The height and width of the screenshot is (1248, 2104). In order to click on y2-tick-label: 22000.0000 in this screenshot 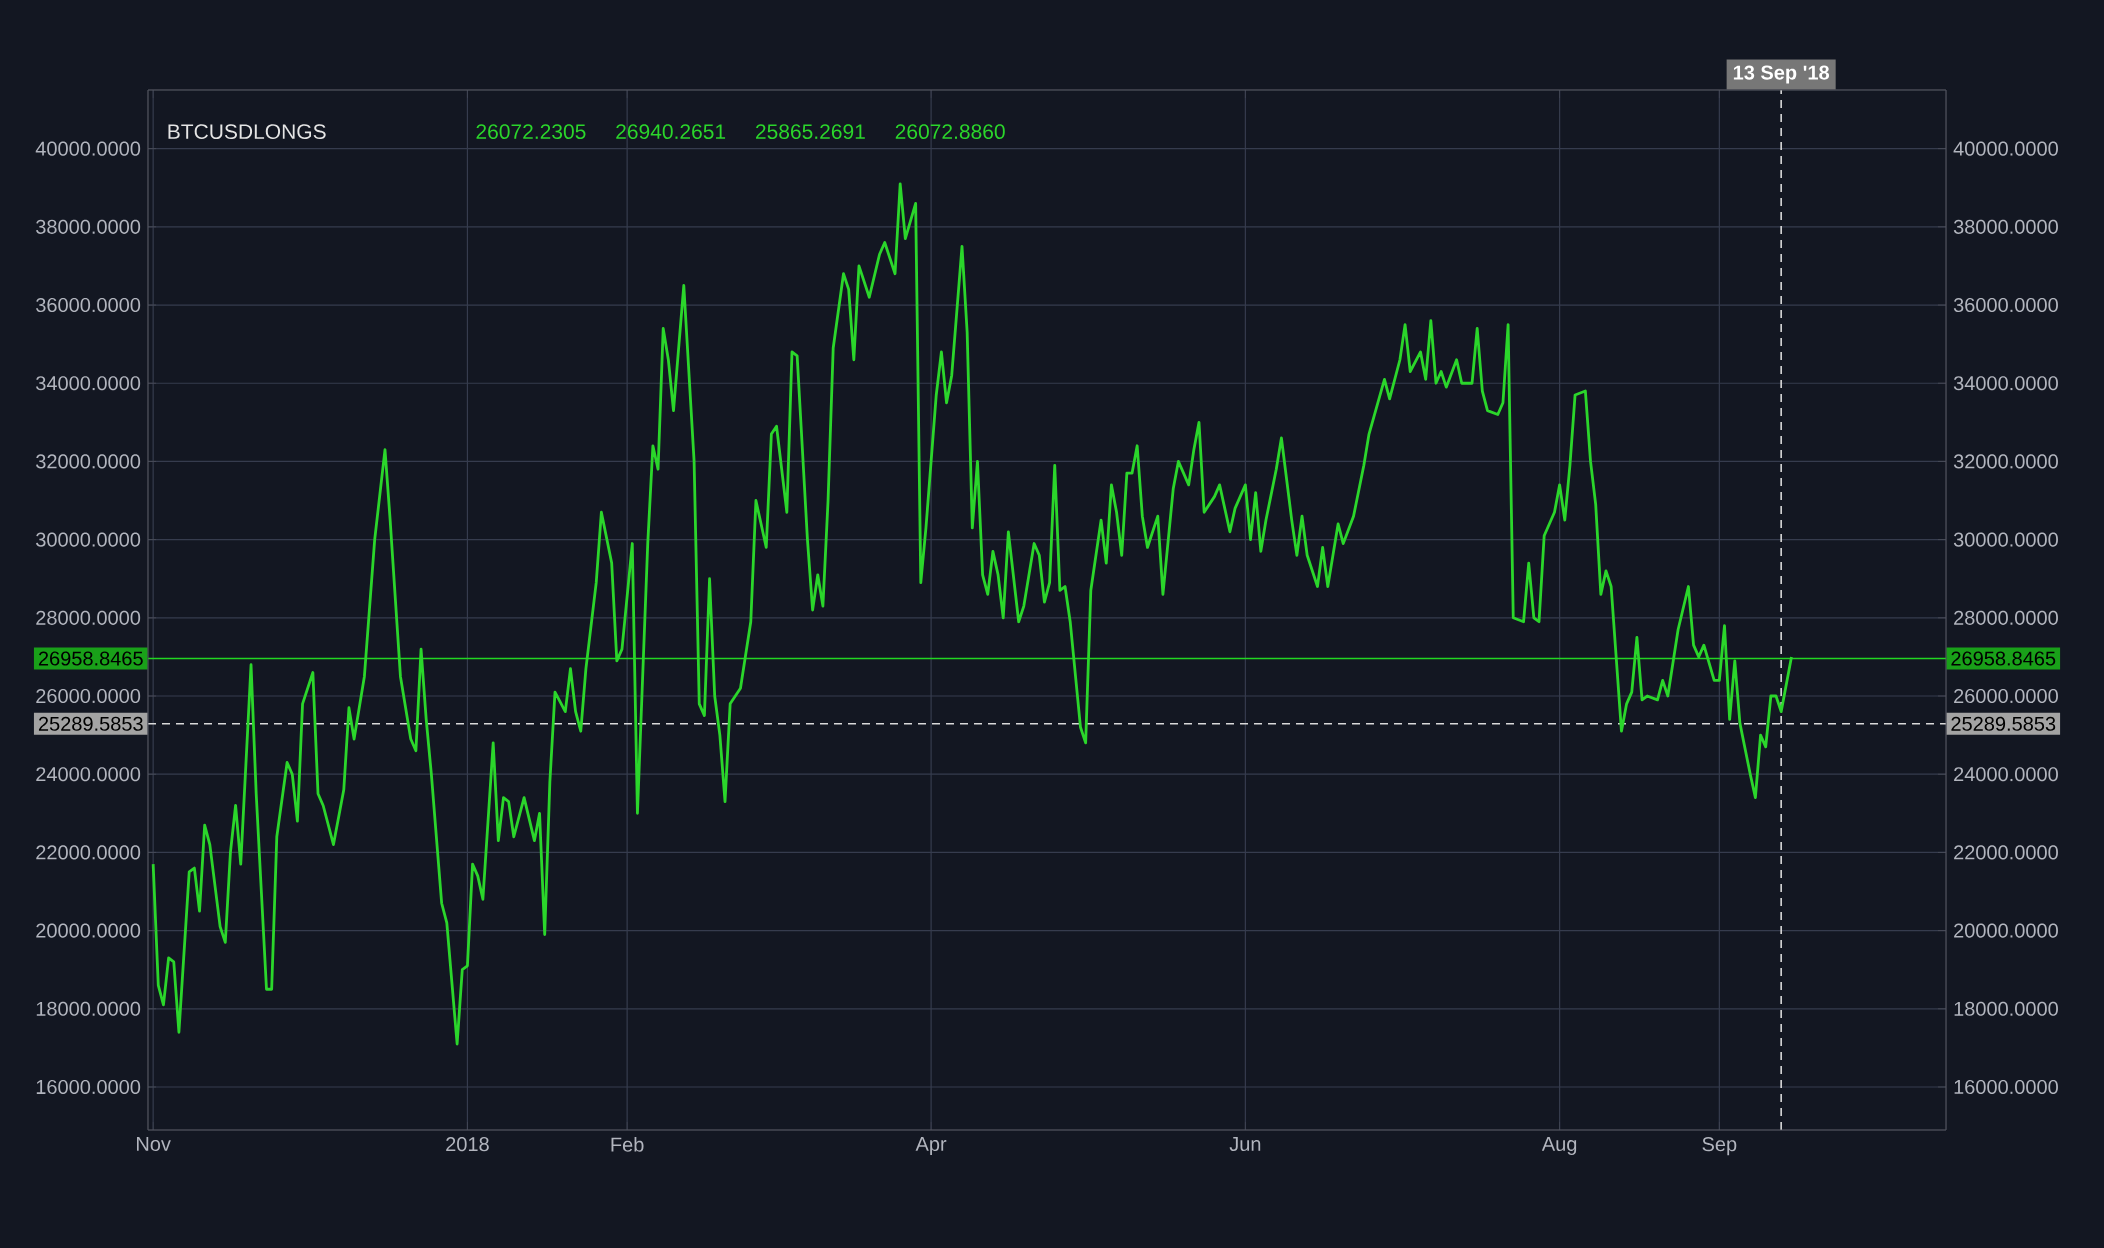, I will do `click(2006, 852)`.